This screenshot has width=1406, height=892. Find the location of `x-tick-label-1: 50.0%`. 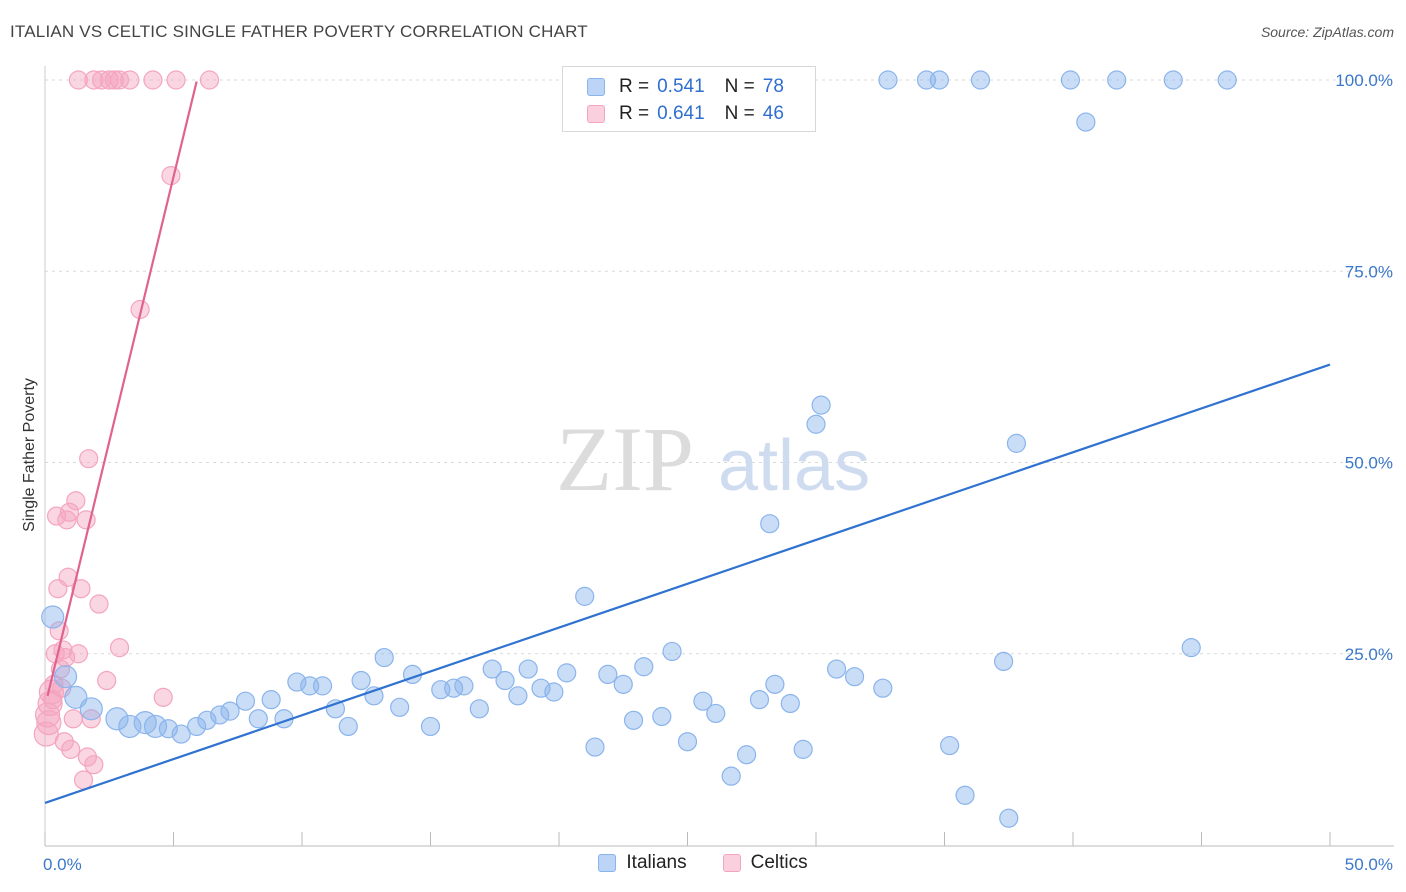

x-tick-label-1: 50.0% is located at coordinates (1369, 864).